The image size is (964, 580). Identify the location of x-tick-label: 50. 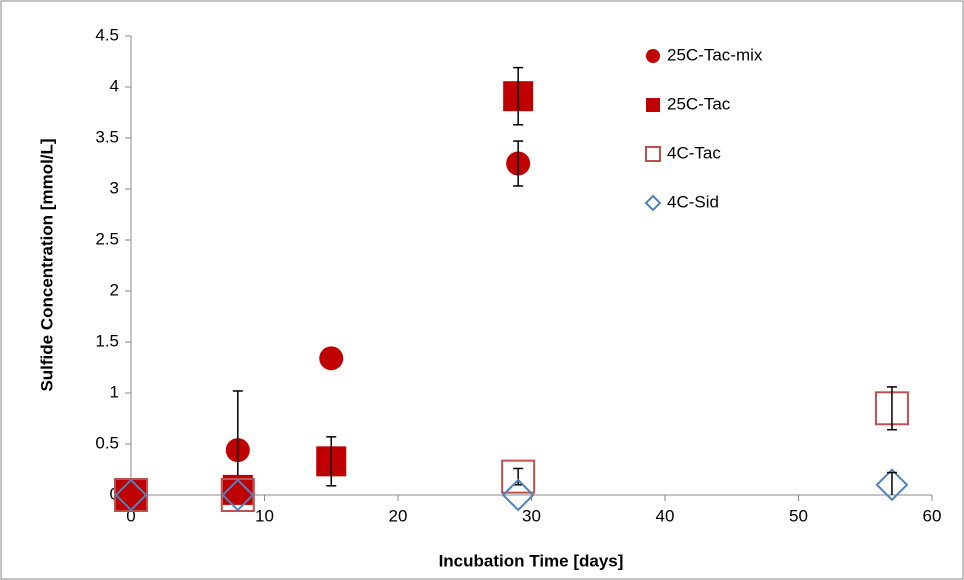
(798, 515).